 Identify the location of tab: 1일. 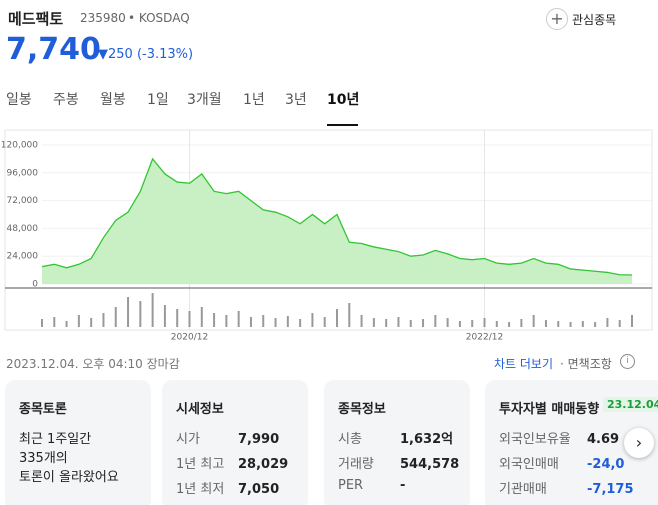
(158, 100).